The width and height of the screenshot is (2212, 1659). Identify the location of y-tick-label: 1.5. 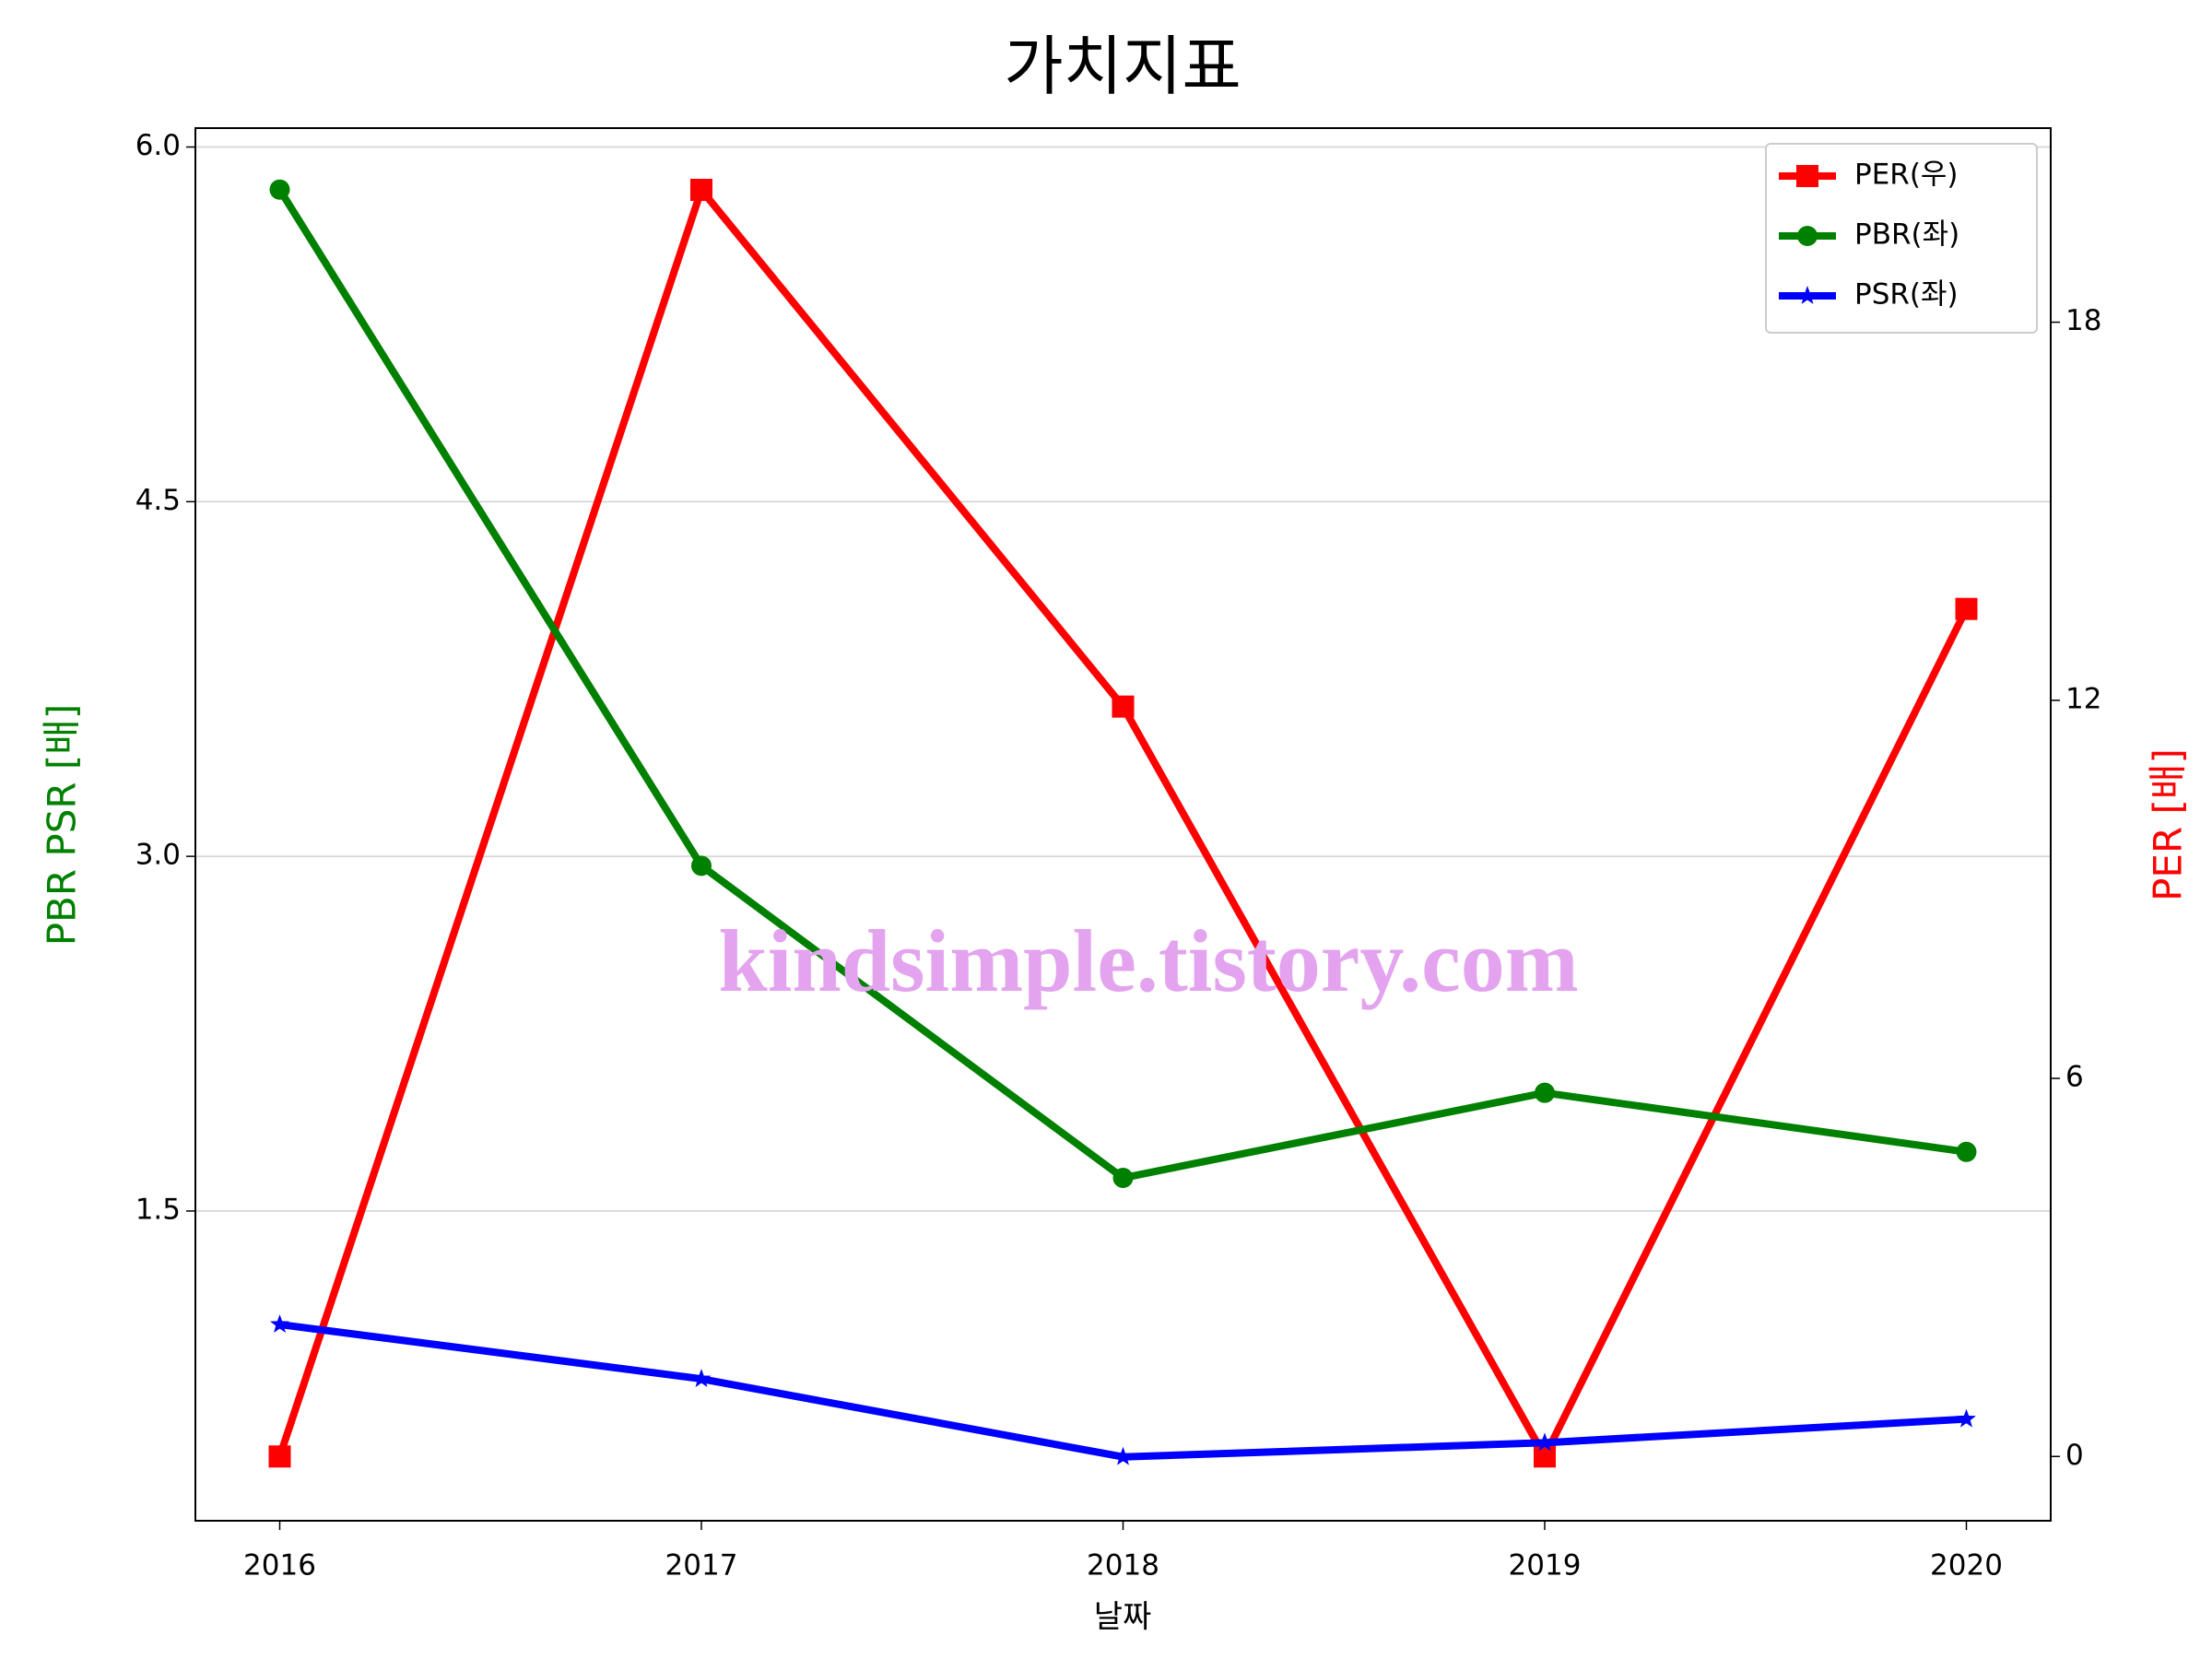
(158, 1209).